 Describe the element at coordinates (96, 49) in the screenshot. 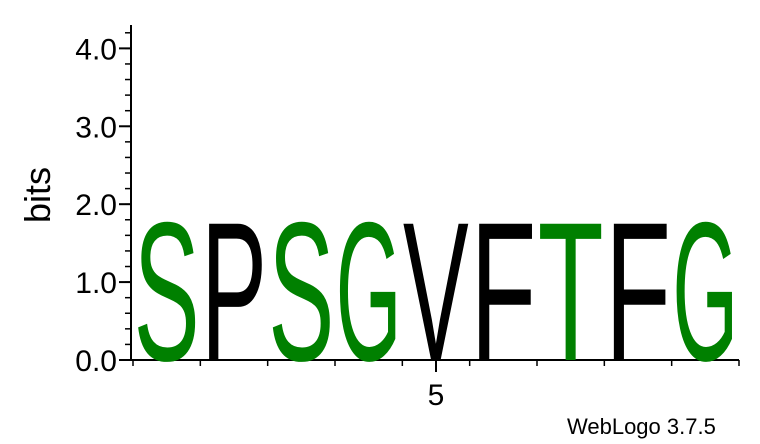

I see `y-tick-label: 4.0` at that location.